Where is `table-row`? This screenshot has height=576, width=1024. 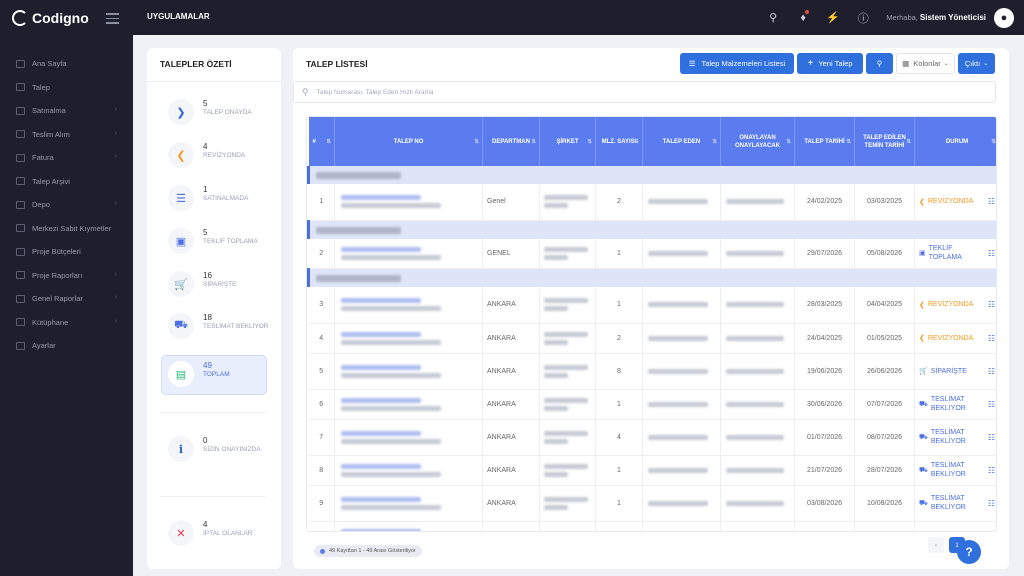 table-row is located at coordinates (652, 526).